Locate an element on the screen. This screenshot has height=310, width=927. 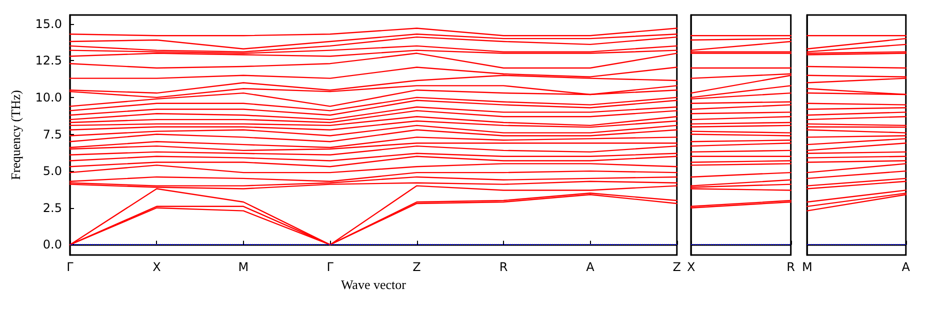
y-tick-label: 12.5 is located at coordinates (48, 61).